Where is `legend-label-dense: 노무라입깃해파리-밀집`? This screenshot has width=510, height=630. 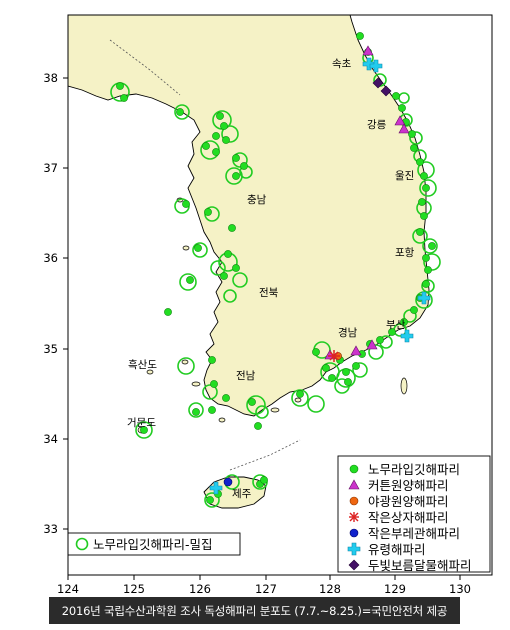
legend-label-dense: 노무라입깃해파리-밀집 is located at coordinates (153, 544).